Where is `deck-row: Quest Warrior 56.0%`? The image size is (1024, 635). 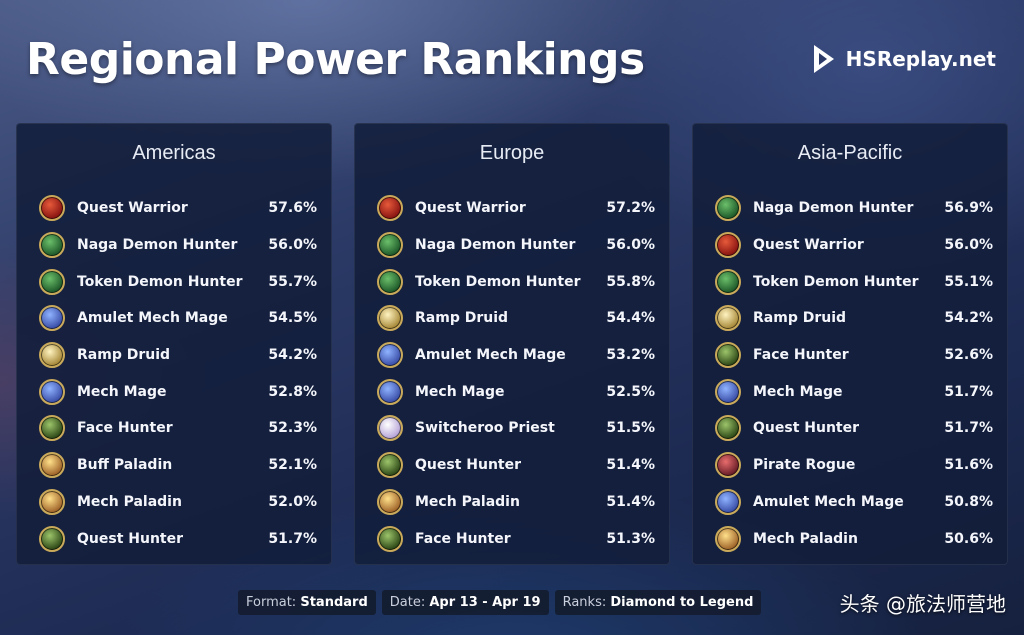 deck-row: Quest Warrior 56.0% is located at coordinates (850, 245).